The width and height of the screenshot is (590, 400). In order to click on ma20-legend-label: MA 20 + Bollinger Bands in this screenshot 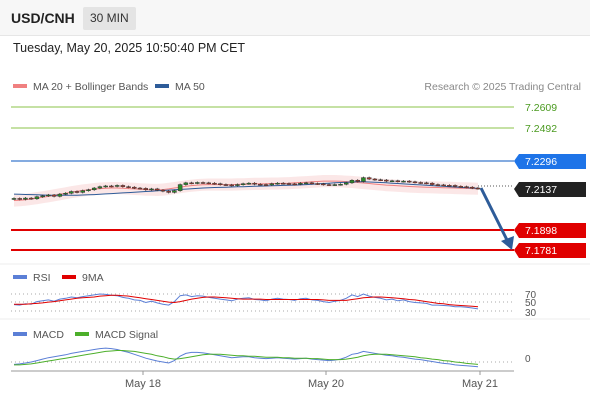, I will do `click(90, 87)`.